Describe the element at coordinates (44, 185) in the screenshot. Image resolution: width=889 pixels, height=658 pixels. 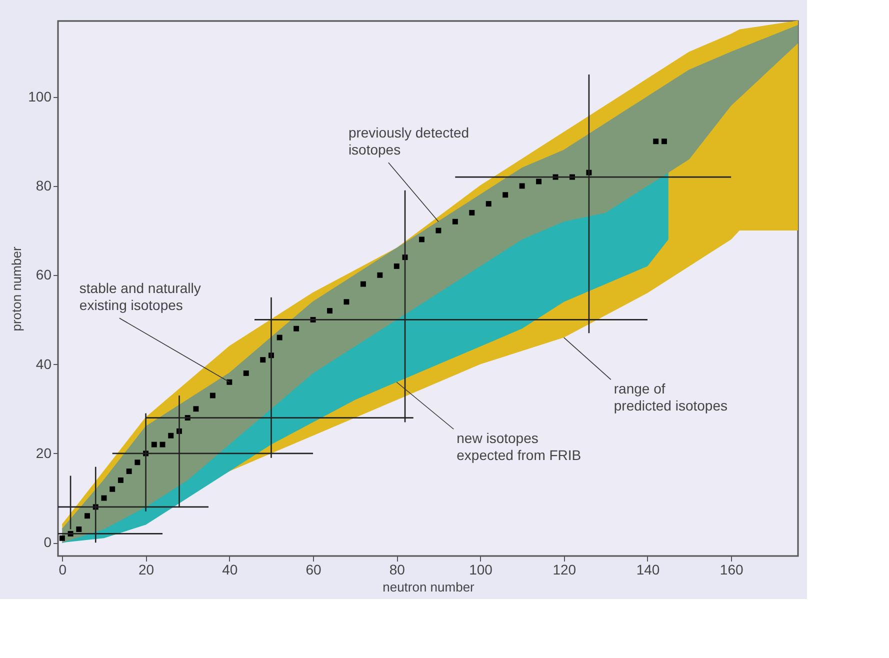
I see `y-tick-label: 80` at that location.